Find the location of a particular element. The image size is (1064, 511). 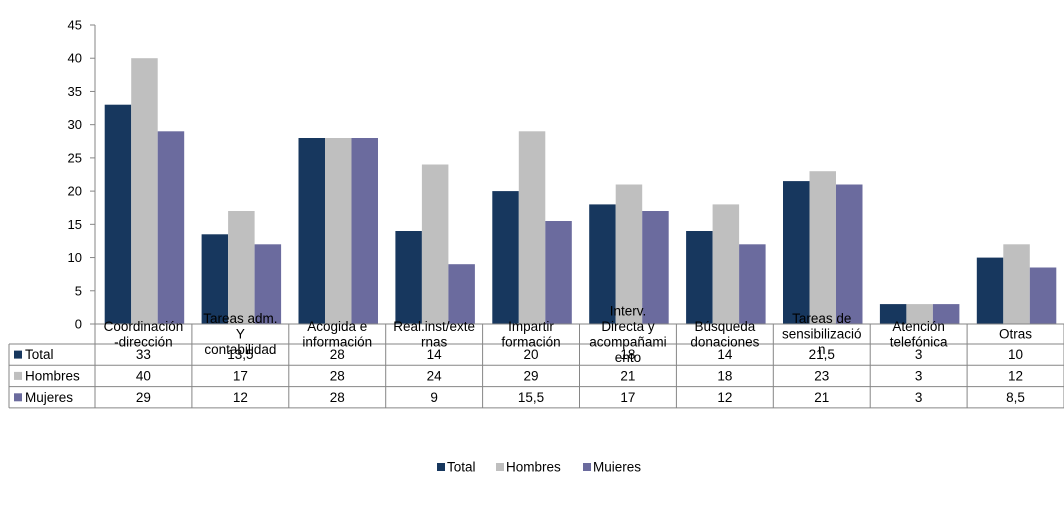

legend-key-mujeres is located at coordinates (587, 467).